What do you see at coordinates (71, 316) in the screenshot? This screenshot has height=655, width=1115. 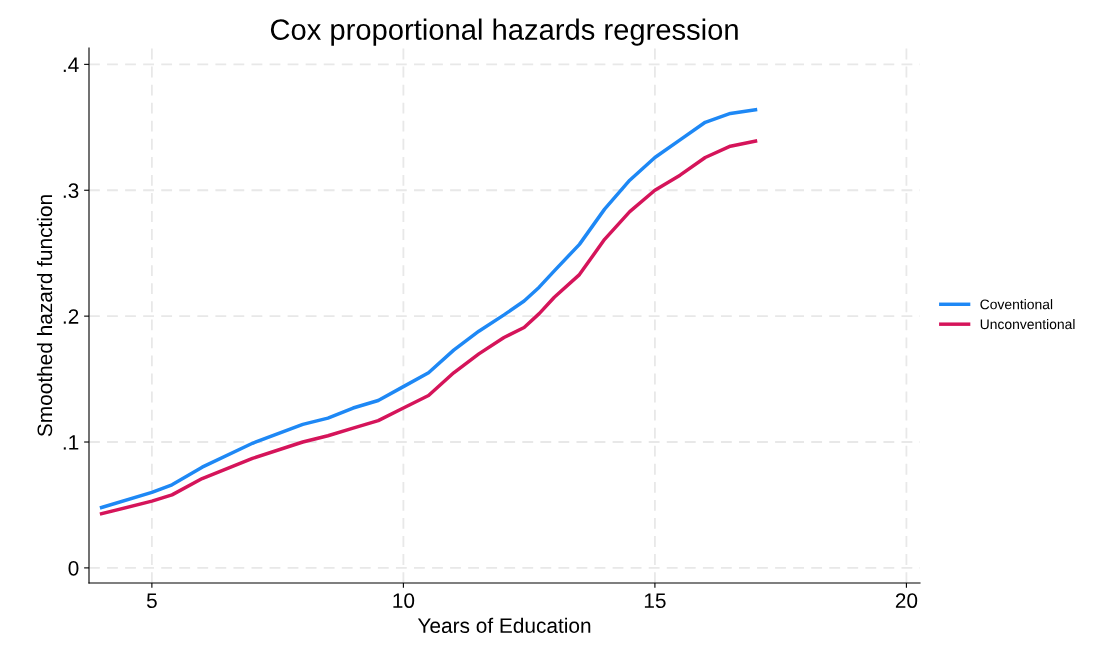 I see `y-tick-label: .2` at bounding box center [71, 316].